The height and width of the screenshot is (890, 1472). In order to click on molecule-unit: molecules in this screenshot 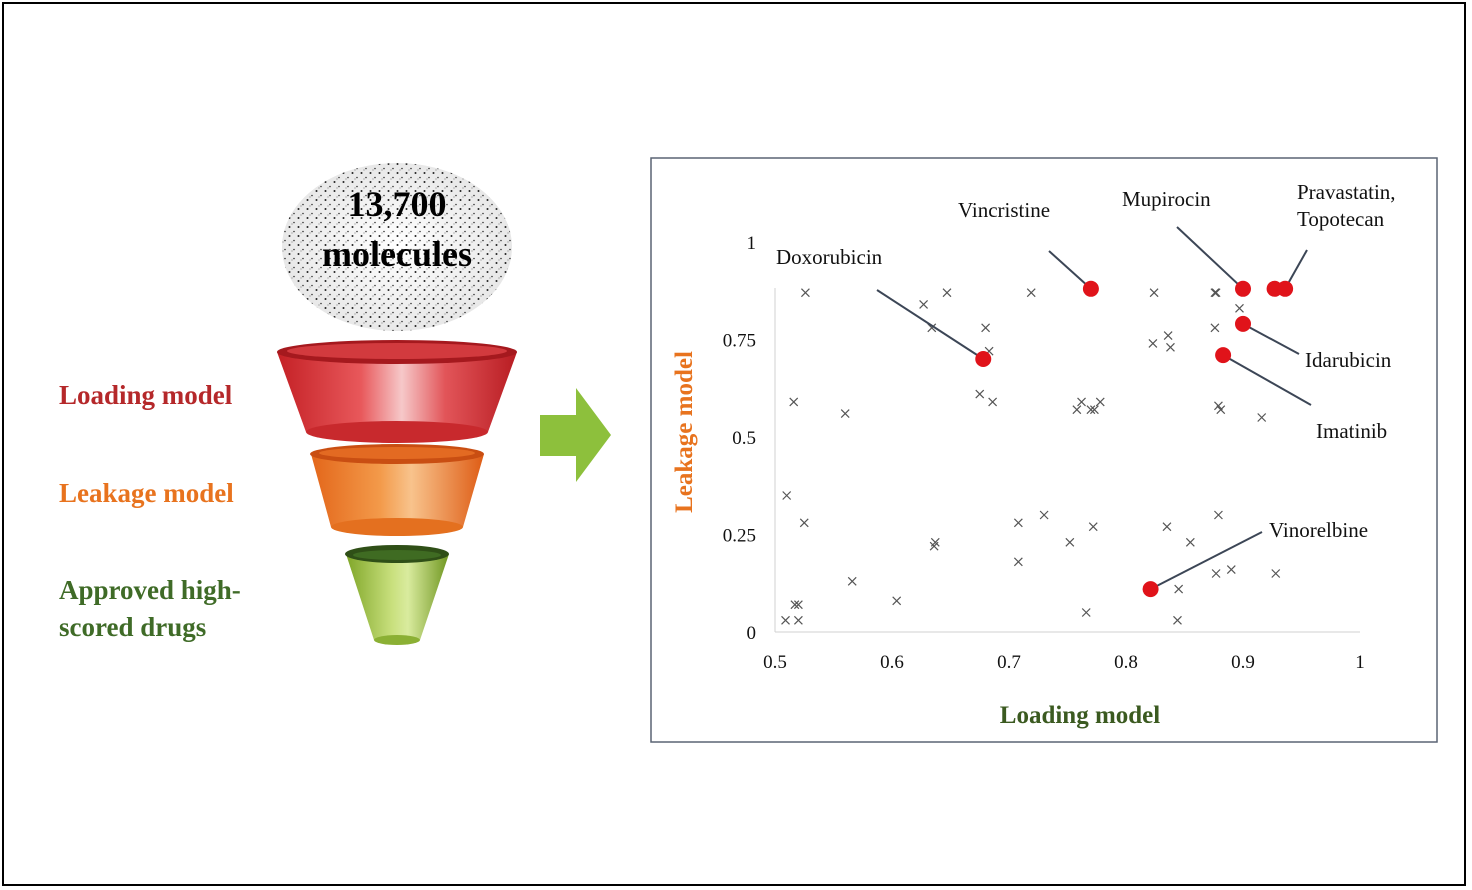, I will do `click(397, 254)`.